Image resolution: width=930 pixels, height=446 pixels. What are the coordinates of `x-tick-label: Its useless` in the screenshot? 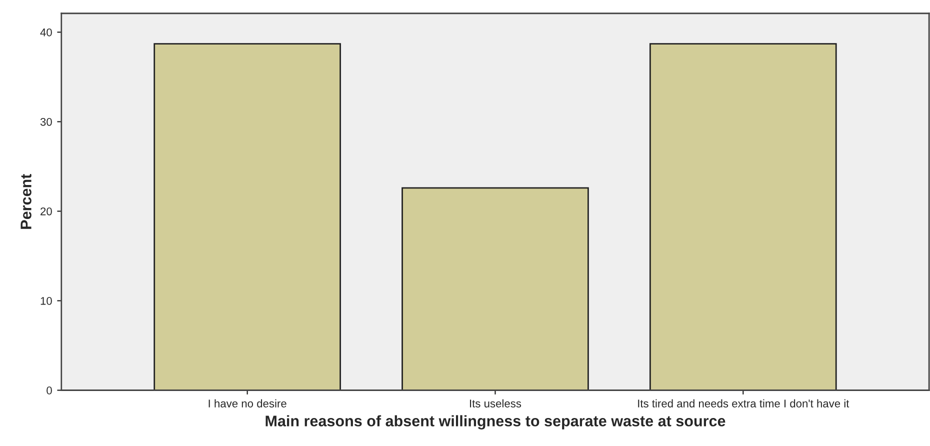 It's located at (496, 403).